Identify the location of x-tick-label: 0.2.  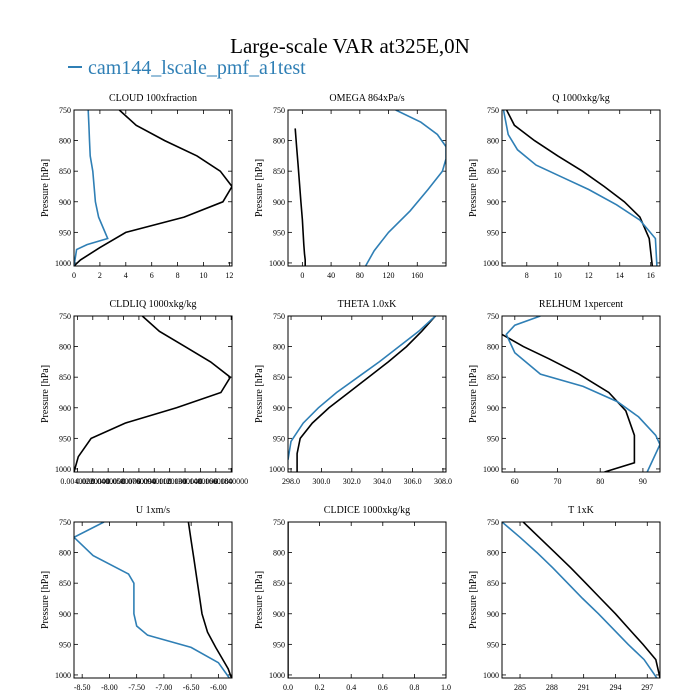
(320, 687).